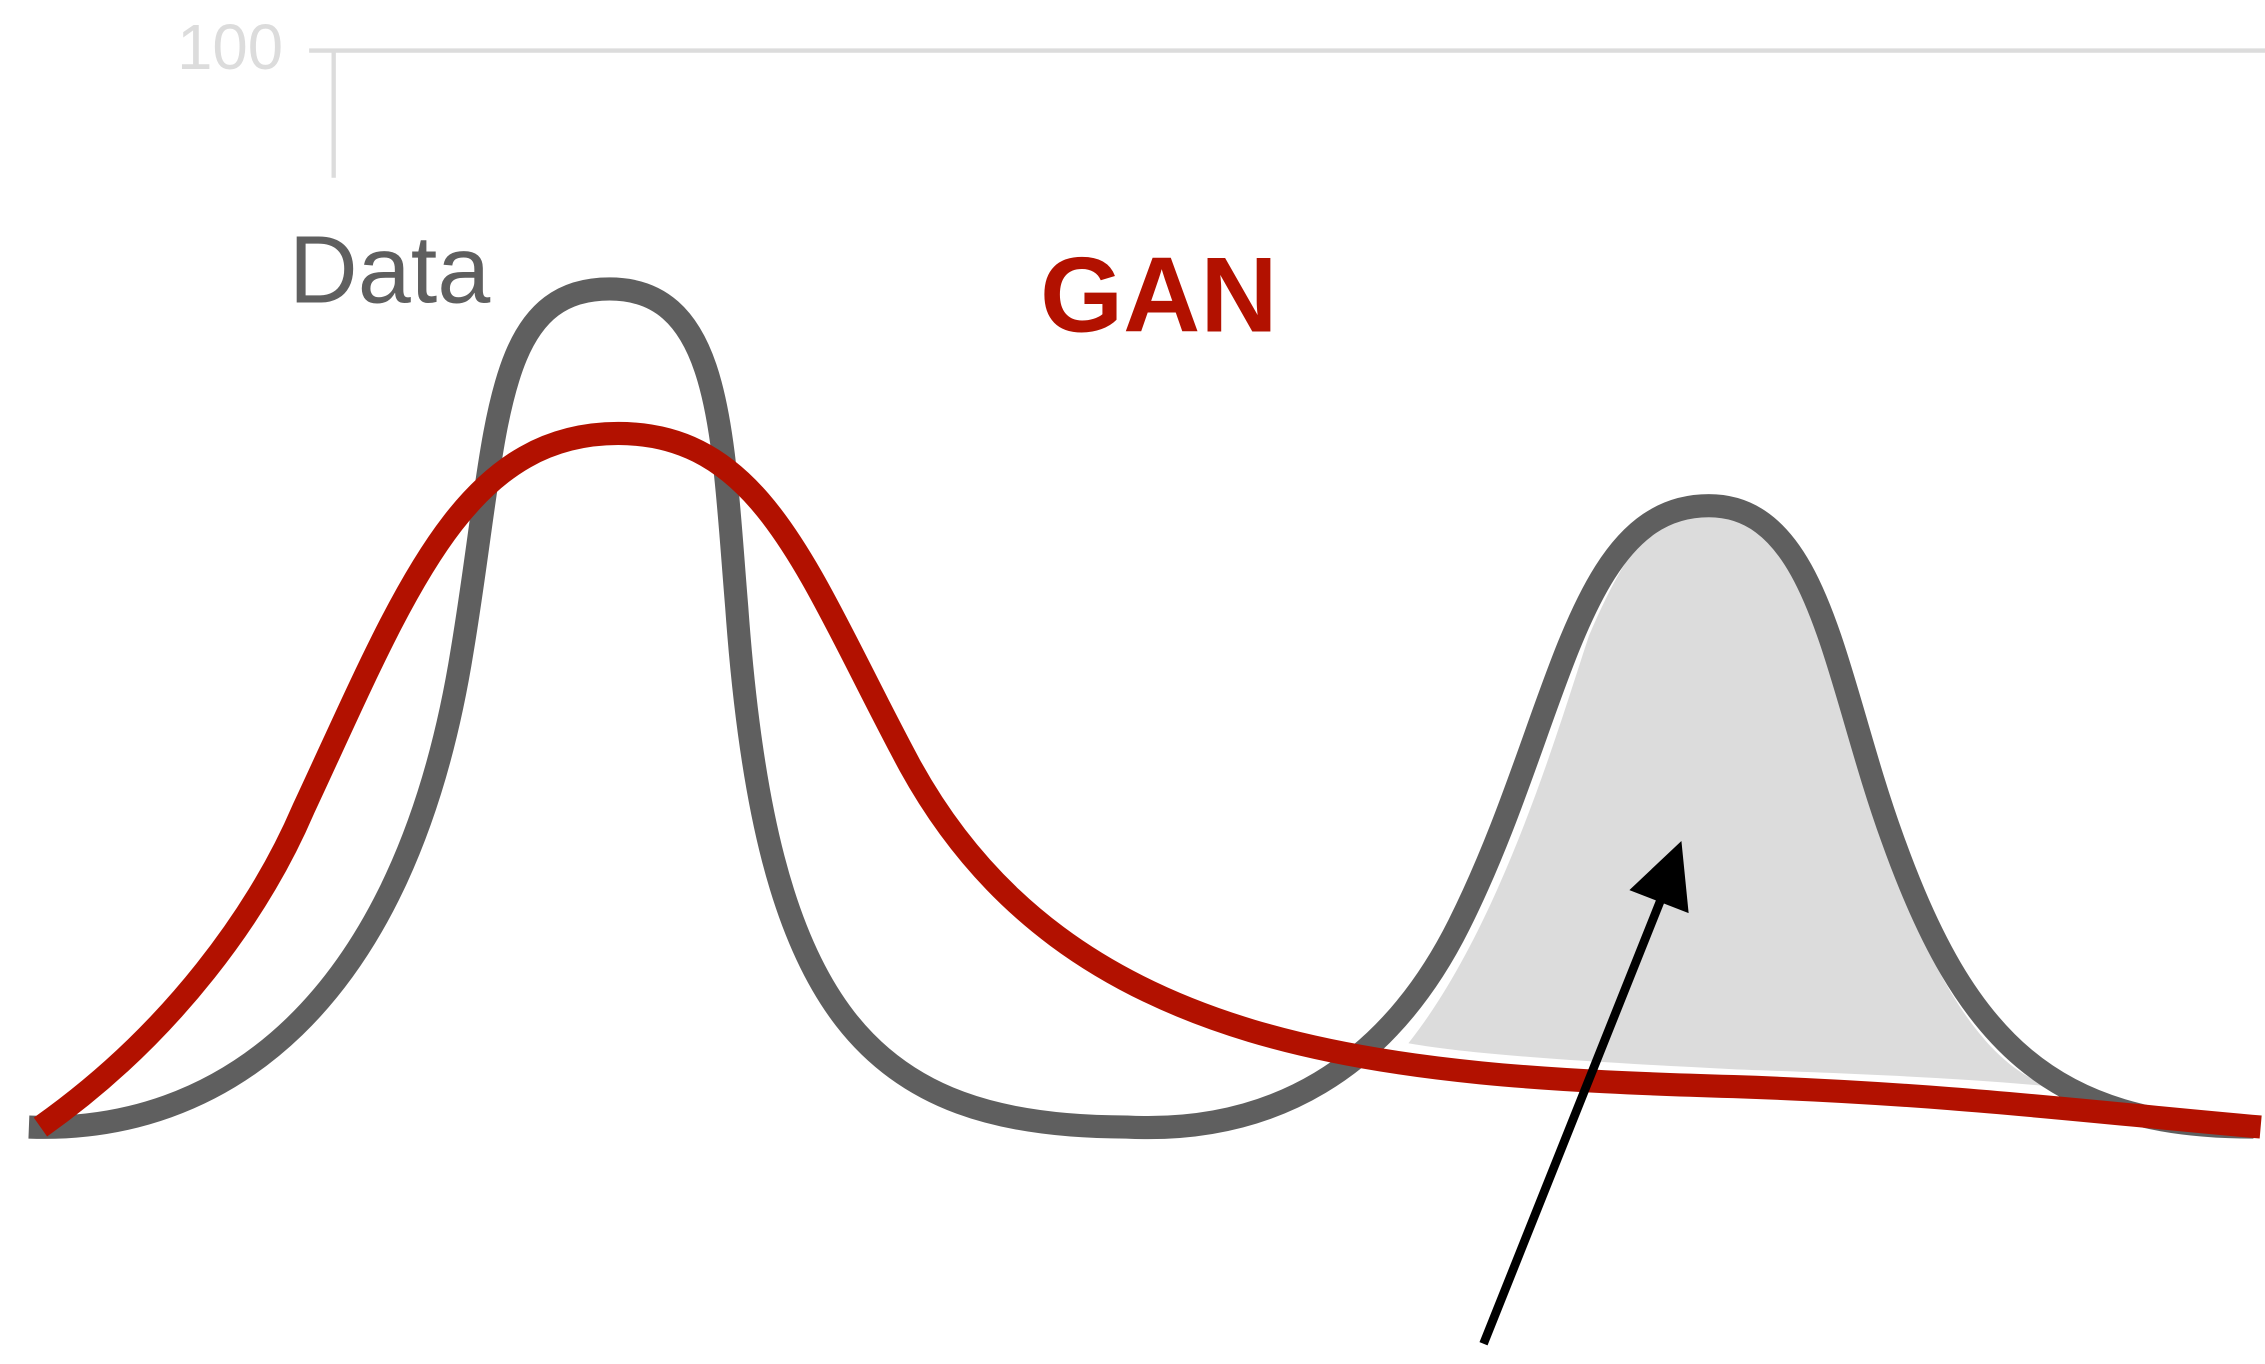 This screenshot has width=2265, height=1364. Describe the element at coordinates (390, 271) in the screenshot. I see `data-label: Data` at that location.